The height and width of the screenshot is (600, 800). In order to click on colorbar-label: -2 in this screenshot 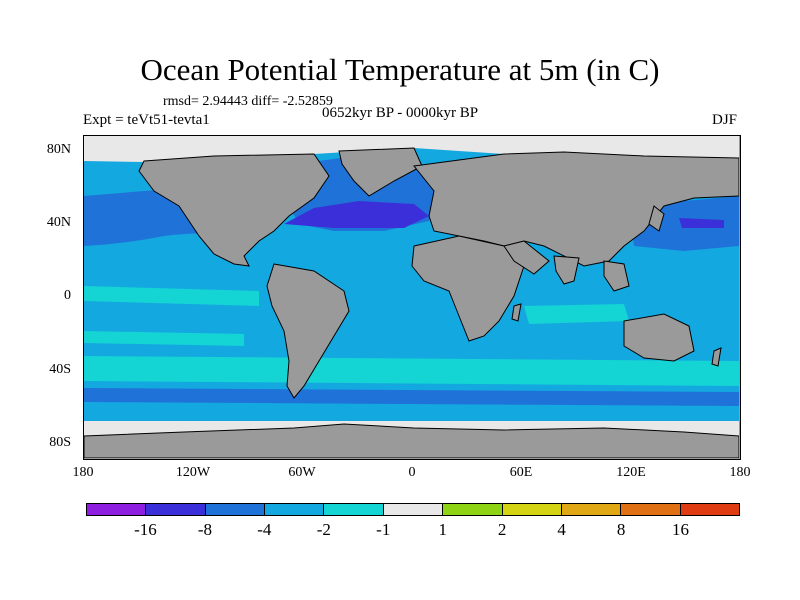, I will do `click(323, 529)`.